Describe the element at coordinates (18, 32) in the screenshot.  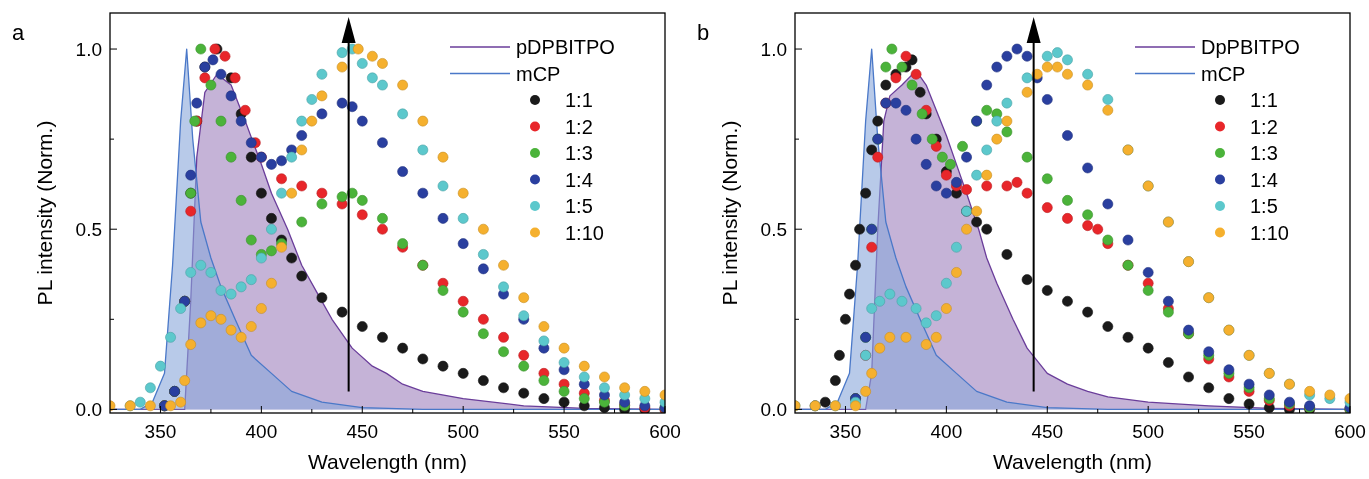
I see `chart-title: a` at that location.